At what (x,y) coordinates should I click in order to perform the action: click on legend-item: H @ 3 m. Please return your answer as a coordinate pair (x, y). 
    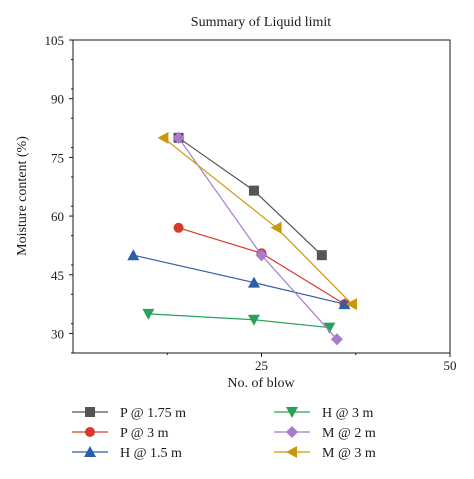
    Looking at the image, I should click on (324, 413).